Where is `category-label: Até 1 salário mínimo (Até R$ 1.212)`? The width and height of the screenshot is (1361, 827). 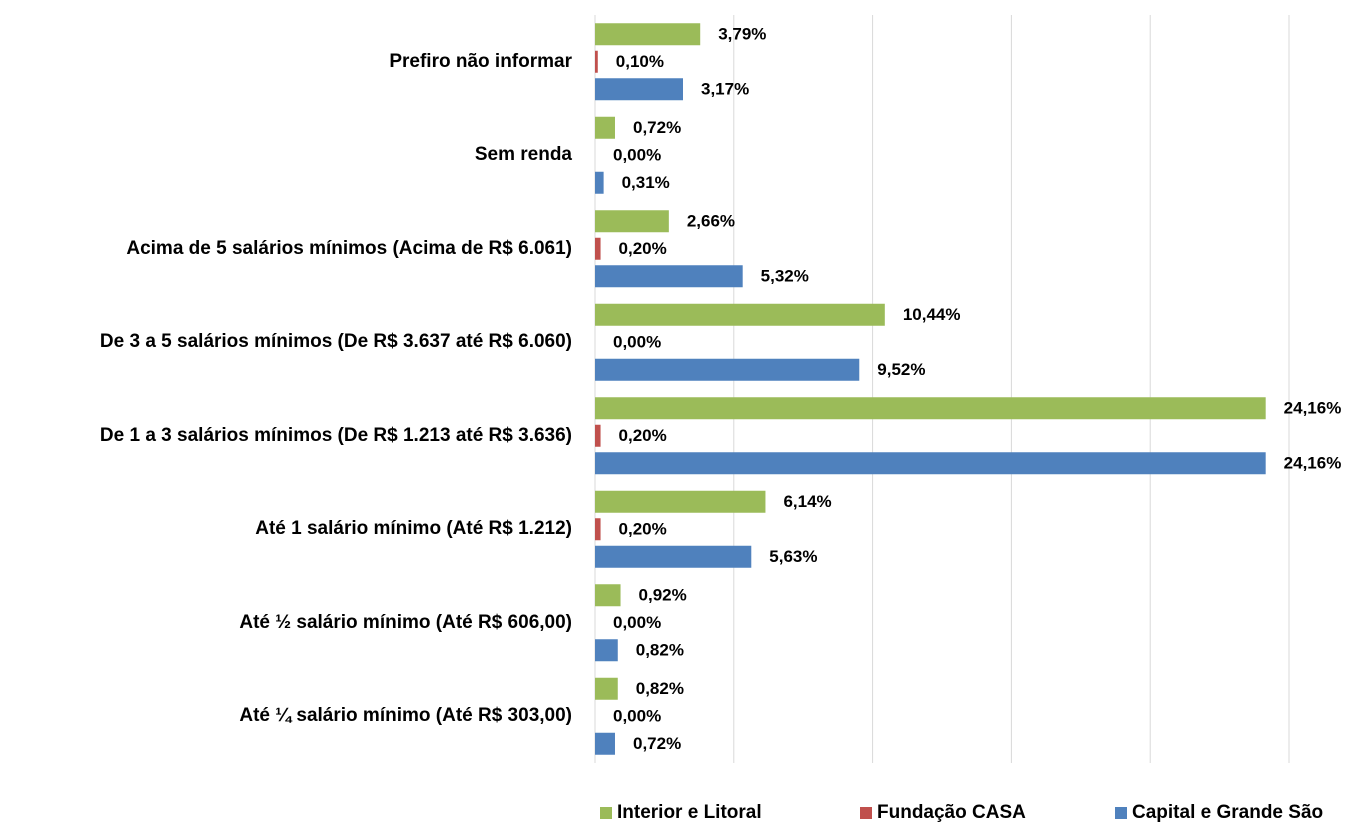 category-label: Até 1 salário mínimo (Até R$ 1.212) is located at coordinates (286, 529).